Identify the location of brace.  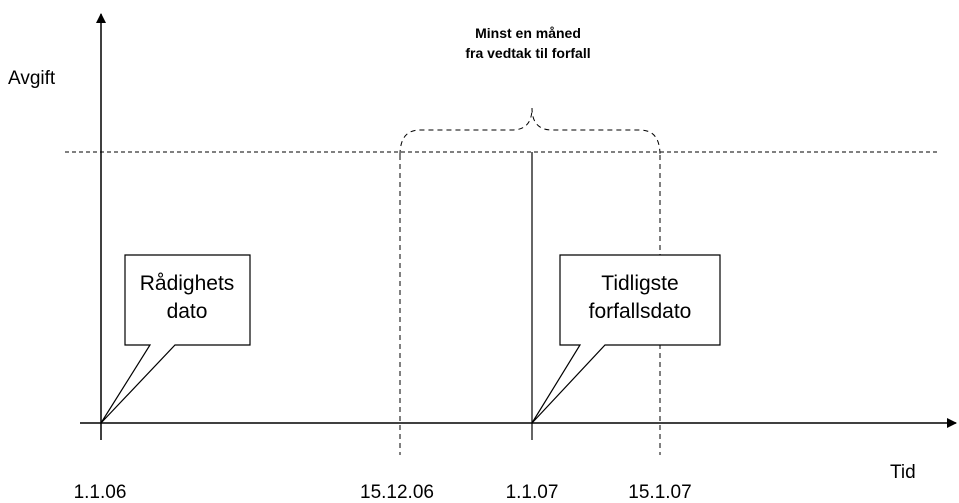
(530, 131).